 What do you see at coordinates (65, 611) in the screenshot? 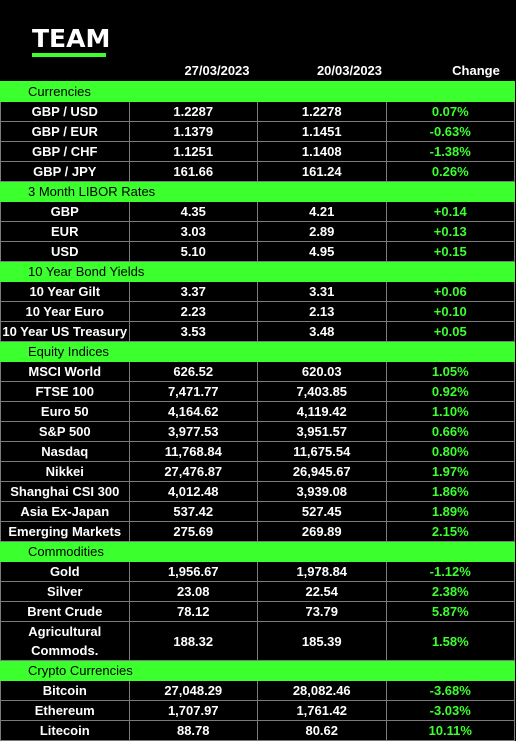
I see `row-name: Brent Crude` at bounding box center [65, 611].